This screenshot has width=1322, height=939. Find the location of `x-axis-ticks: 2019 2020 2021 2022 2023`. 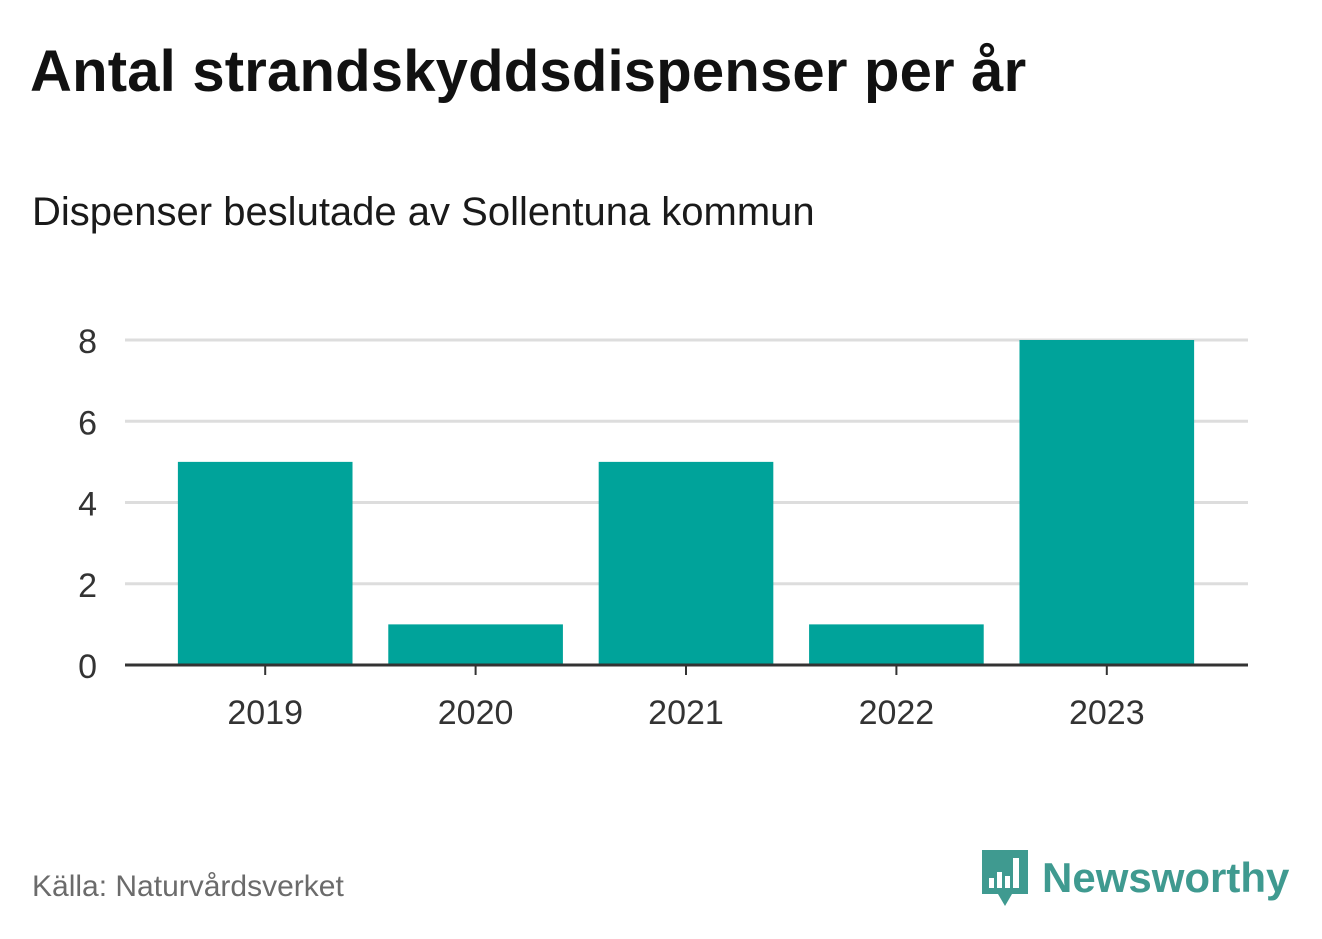

x-axis-ticks: 2019 2020 2021 2022 2023 is located at coordinates (686, 698).